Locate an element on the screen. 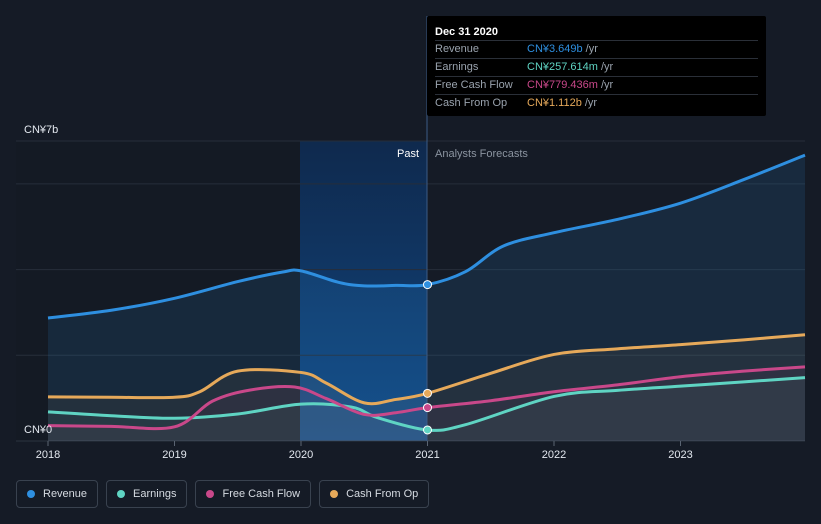 This screenshot has width=821, height=524. legend-item-free-cash-flow: Free Cash Flow is located at coordinates (253, 494).